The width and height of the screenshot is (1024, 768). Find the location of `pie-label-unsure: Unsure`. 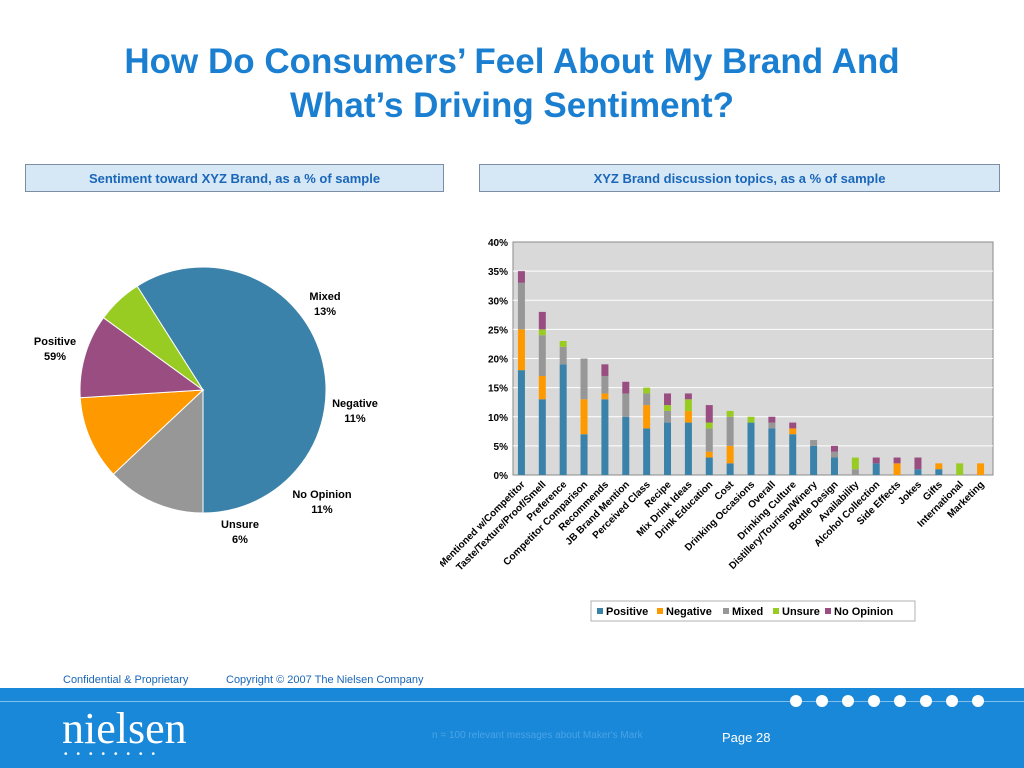

pie-label-unsure: Unsure is located at coordinates (240, 525).